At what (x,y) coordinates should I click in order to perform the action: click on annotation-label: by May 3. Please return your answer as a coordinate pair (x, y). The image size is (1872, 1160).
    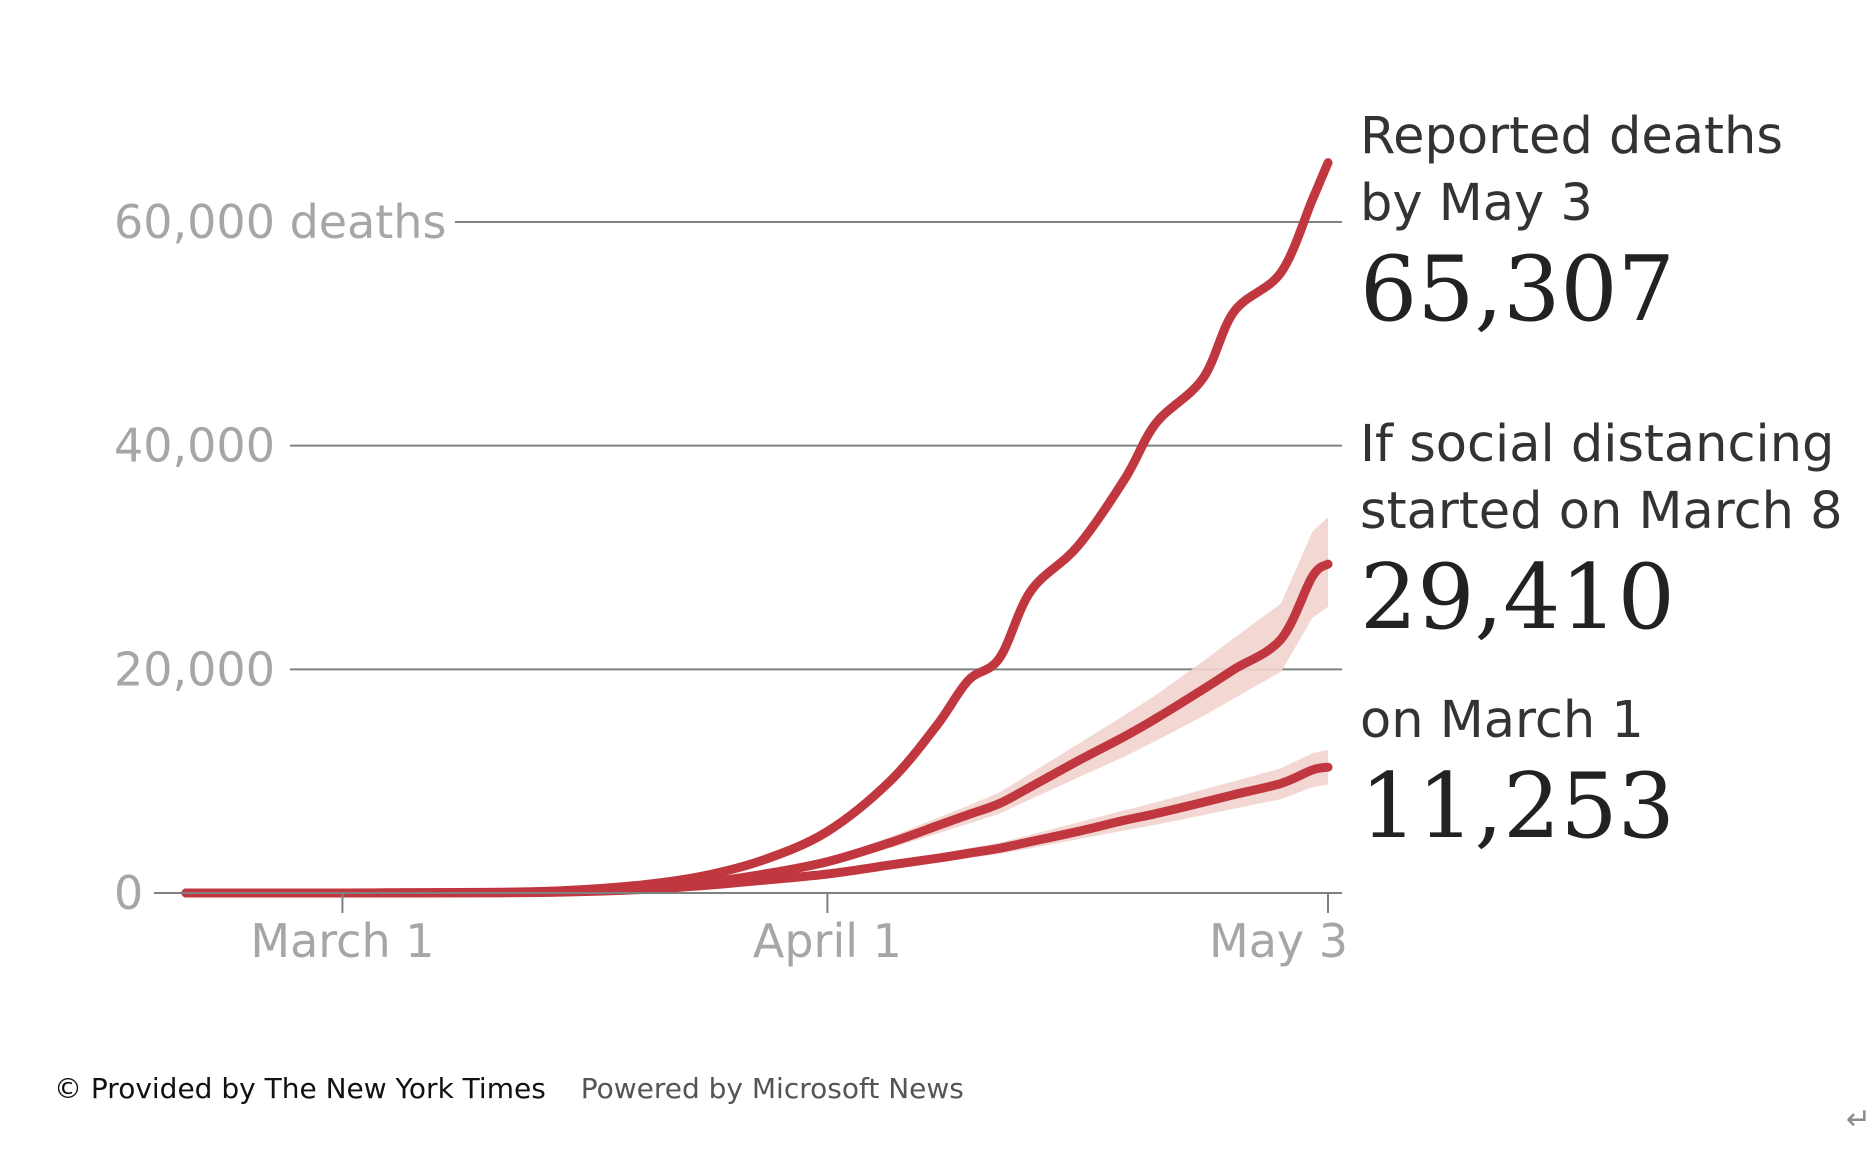
    Looking at the image, I should click on (1476, 203).